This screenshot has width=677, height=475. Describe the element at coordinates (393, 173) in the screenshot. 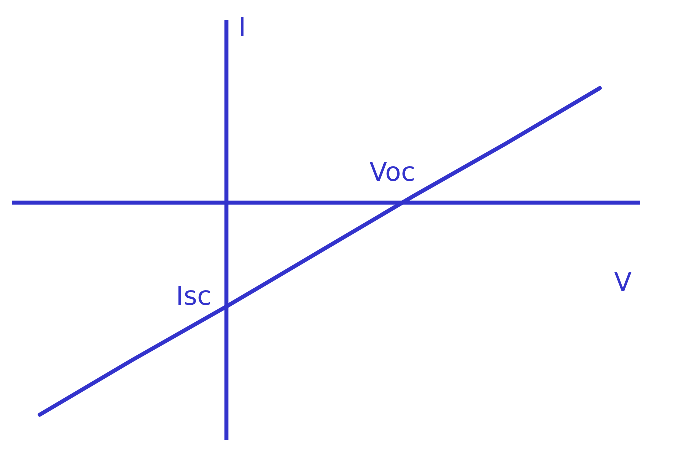

I see `annotation: Voc` at that location.